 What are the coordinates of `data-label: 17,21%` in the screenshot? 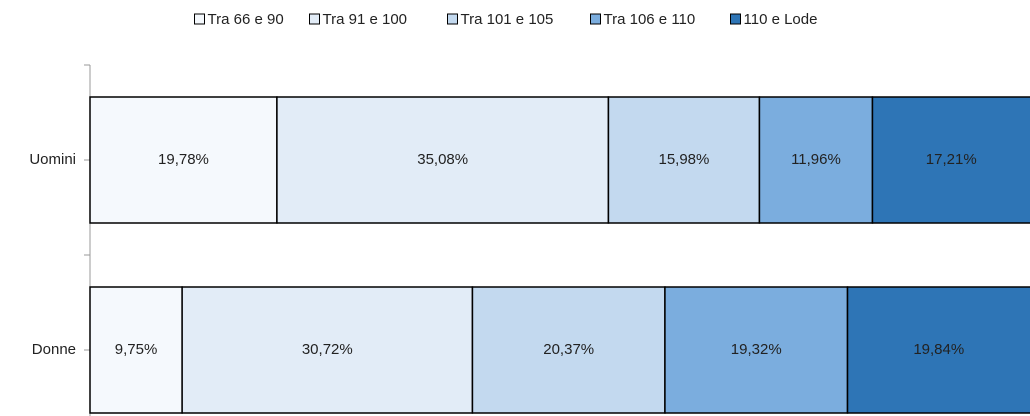 It's located at (951, 159).